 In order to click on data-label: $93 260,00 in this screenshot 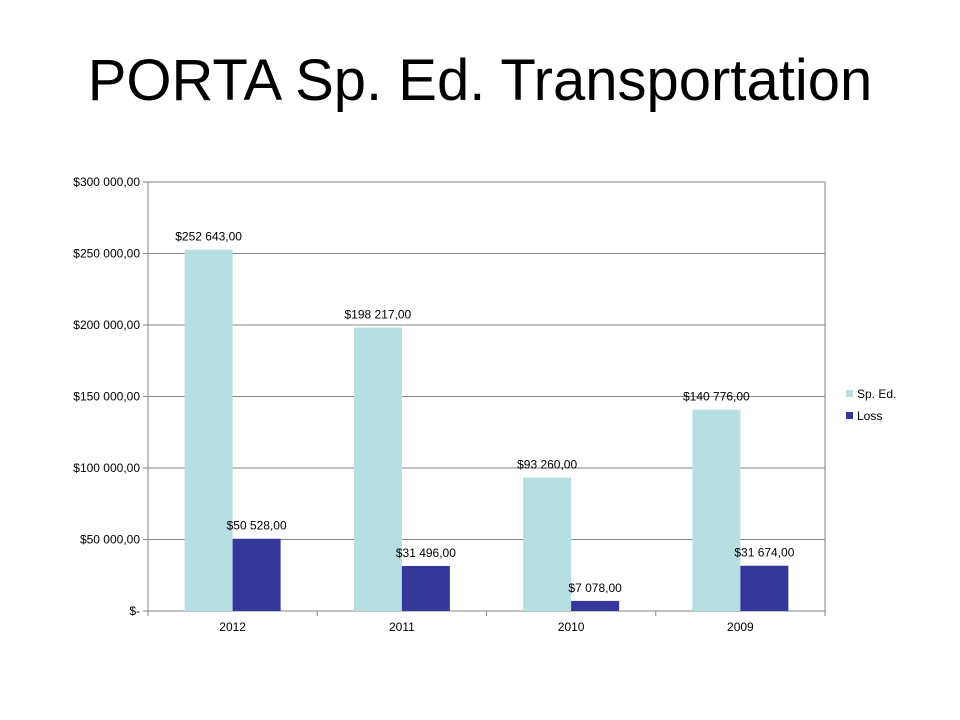, I will do `click(547, 465)`.